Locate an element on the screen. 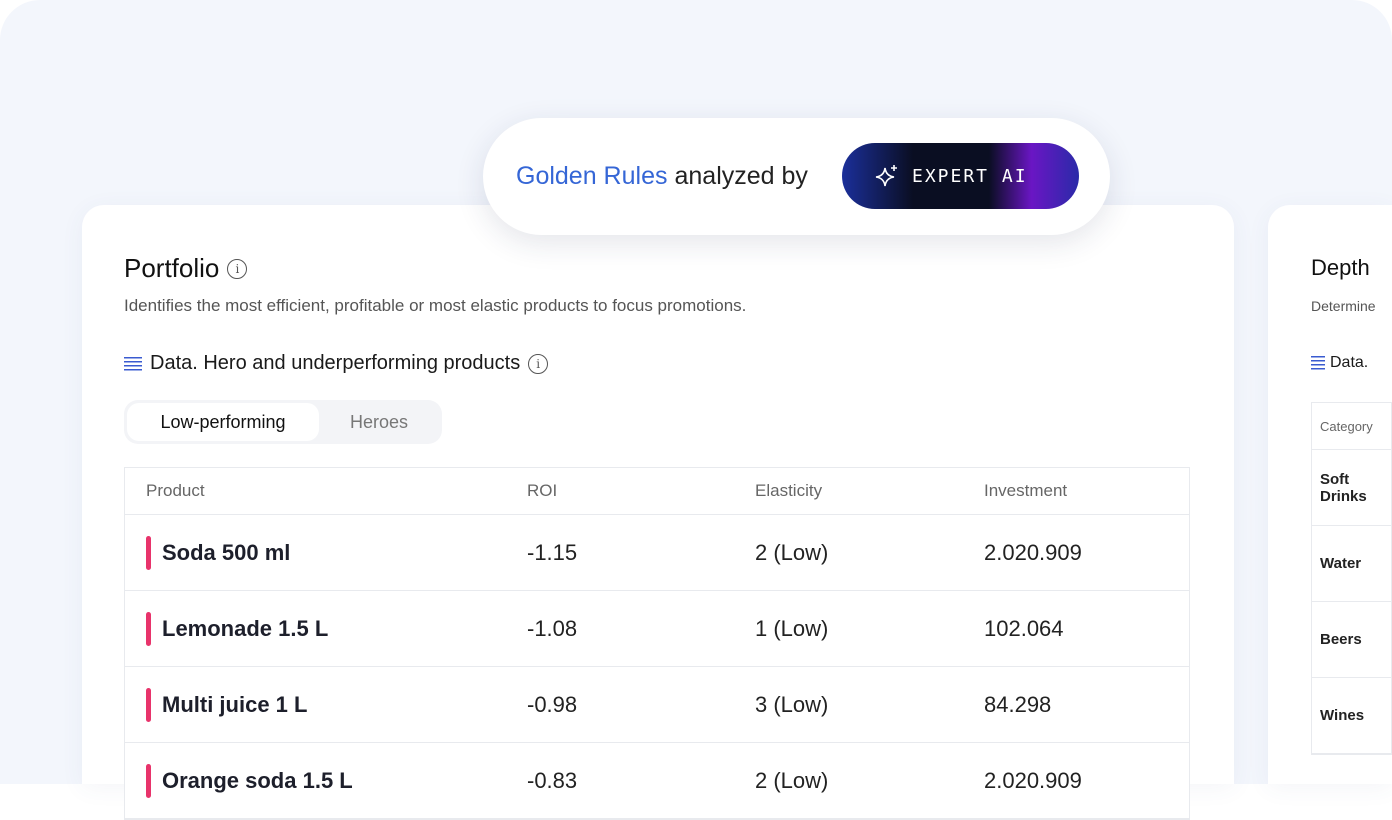  golden-rules-label: Golden Rules is located at coordinates (592, 176).